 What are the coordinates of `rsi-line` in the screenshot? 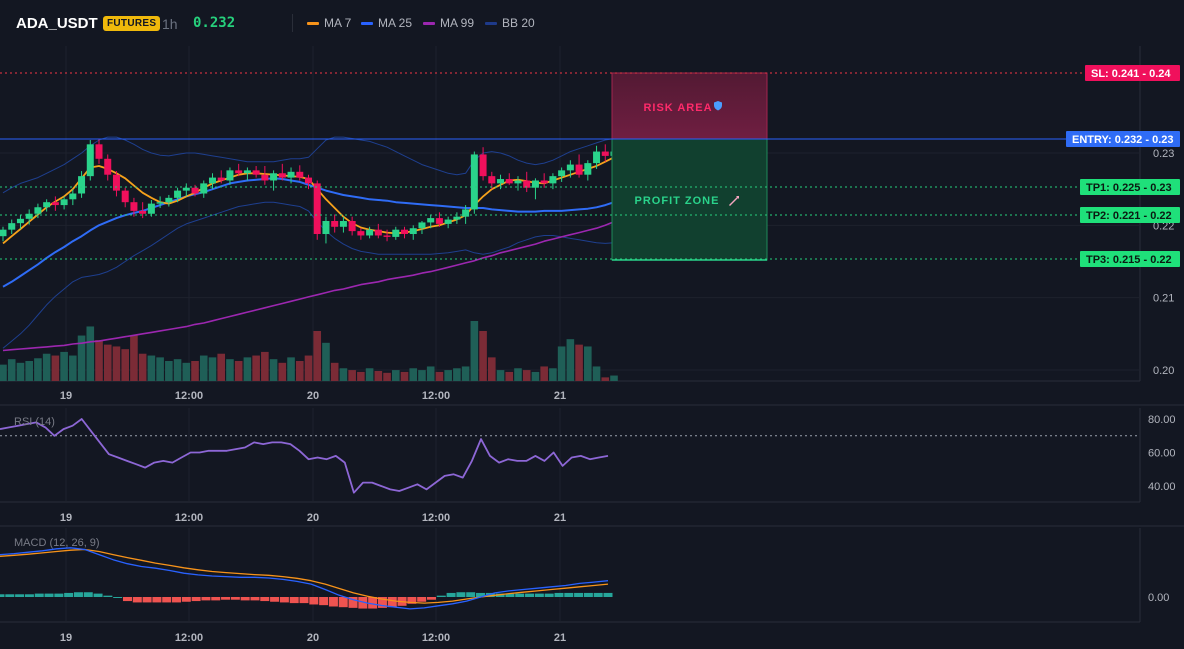 It's located at (304, 456).